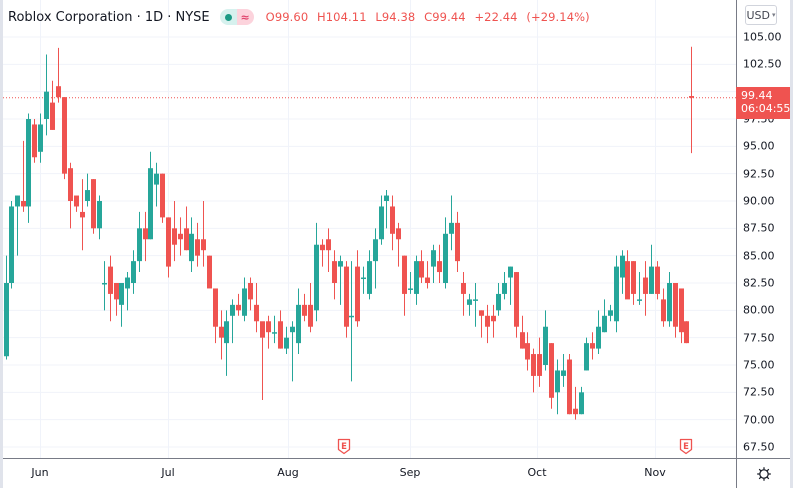 This screenshot has height=488, width=793. What do you see at coordinates (369, 473) in the screenshot?
I see `time-axis: Jun Jul Aug Sep Oct Nov` at bounding box center [369, 473].